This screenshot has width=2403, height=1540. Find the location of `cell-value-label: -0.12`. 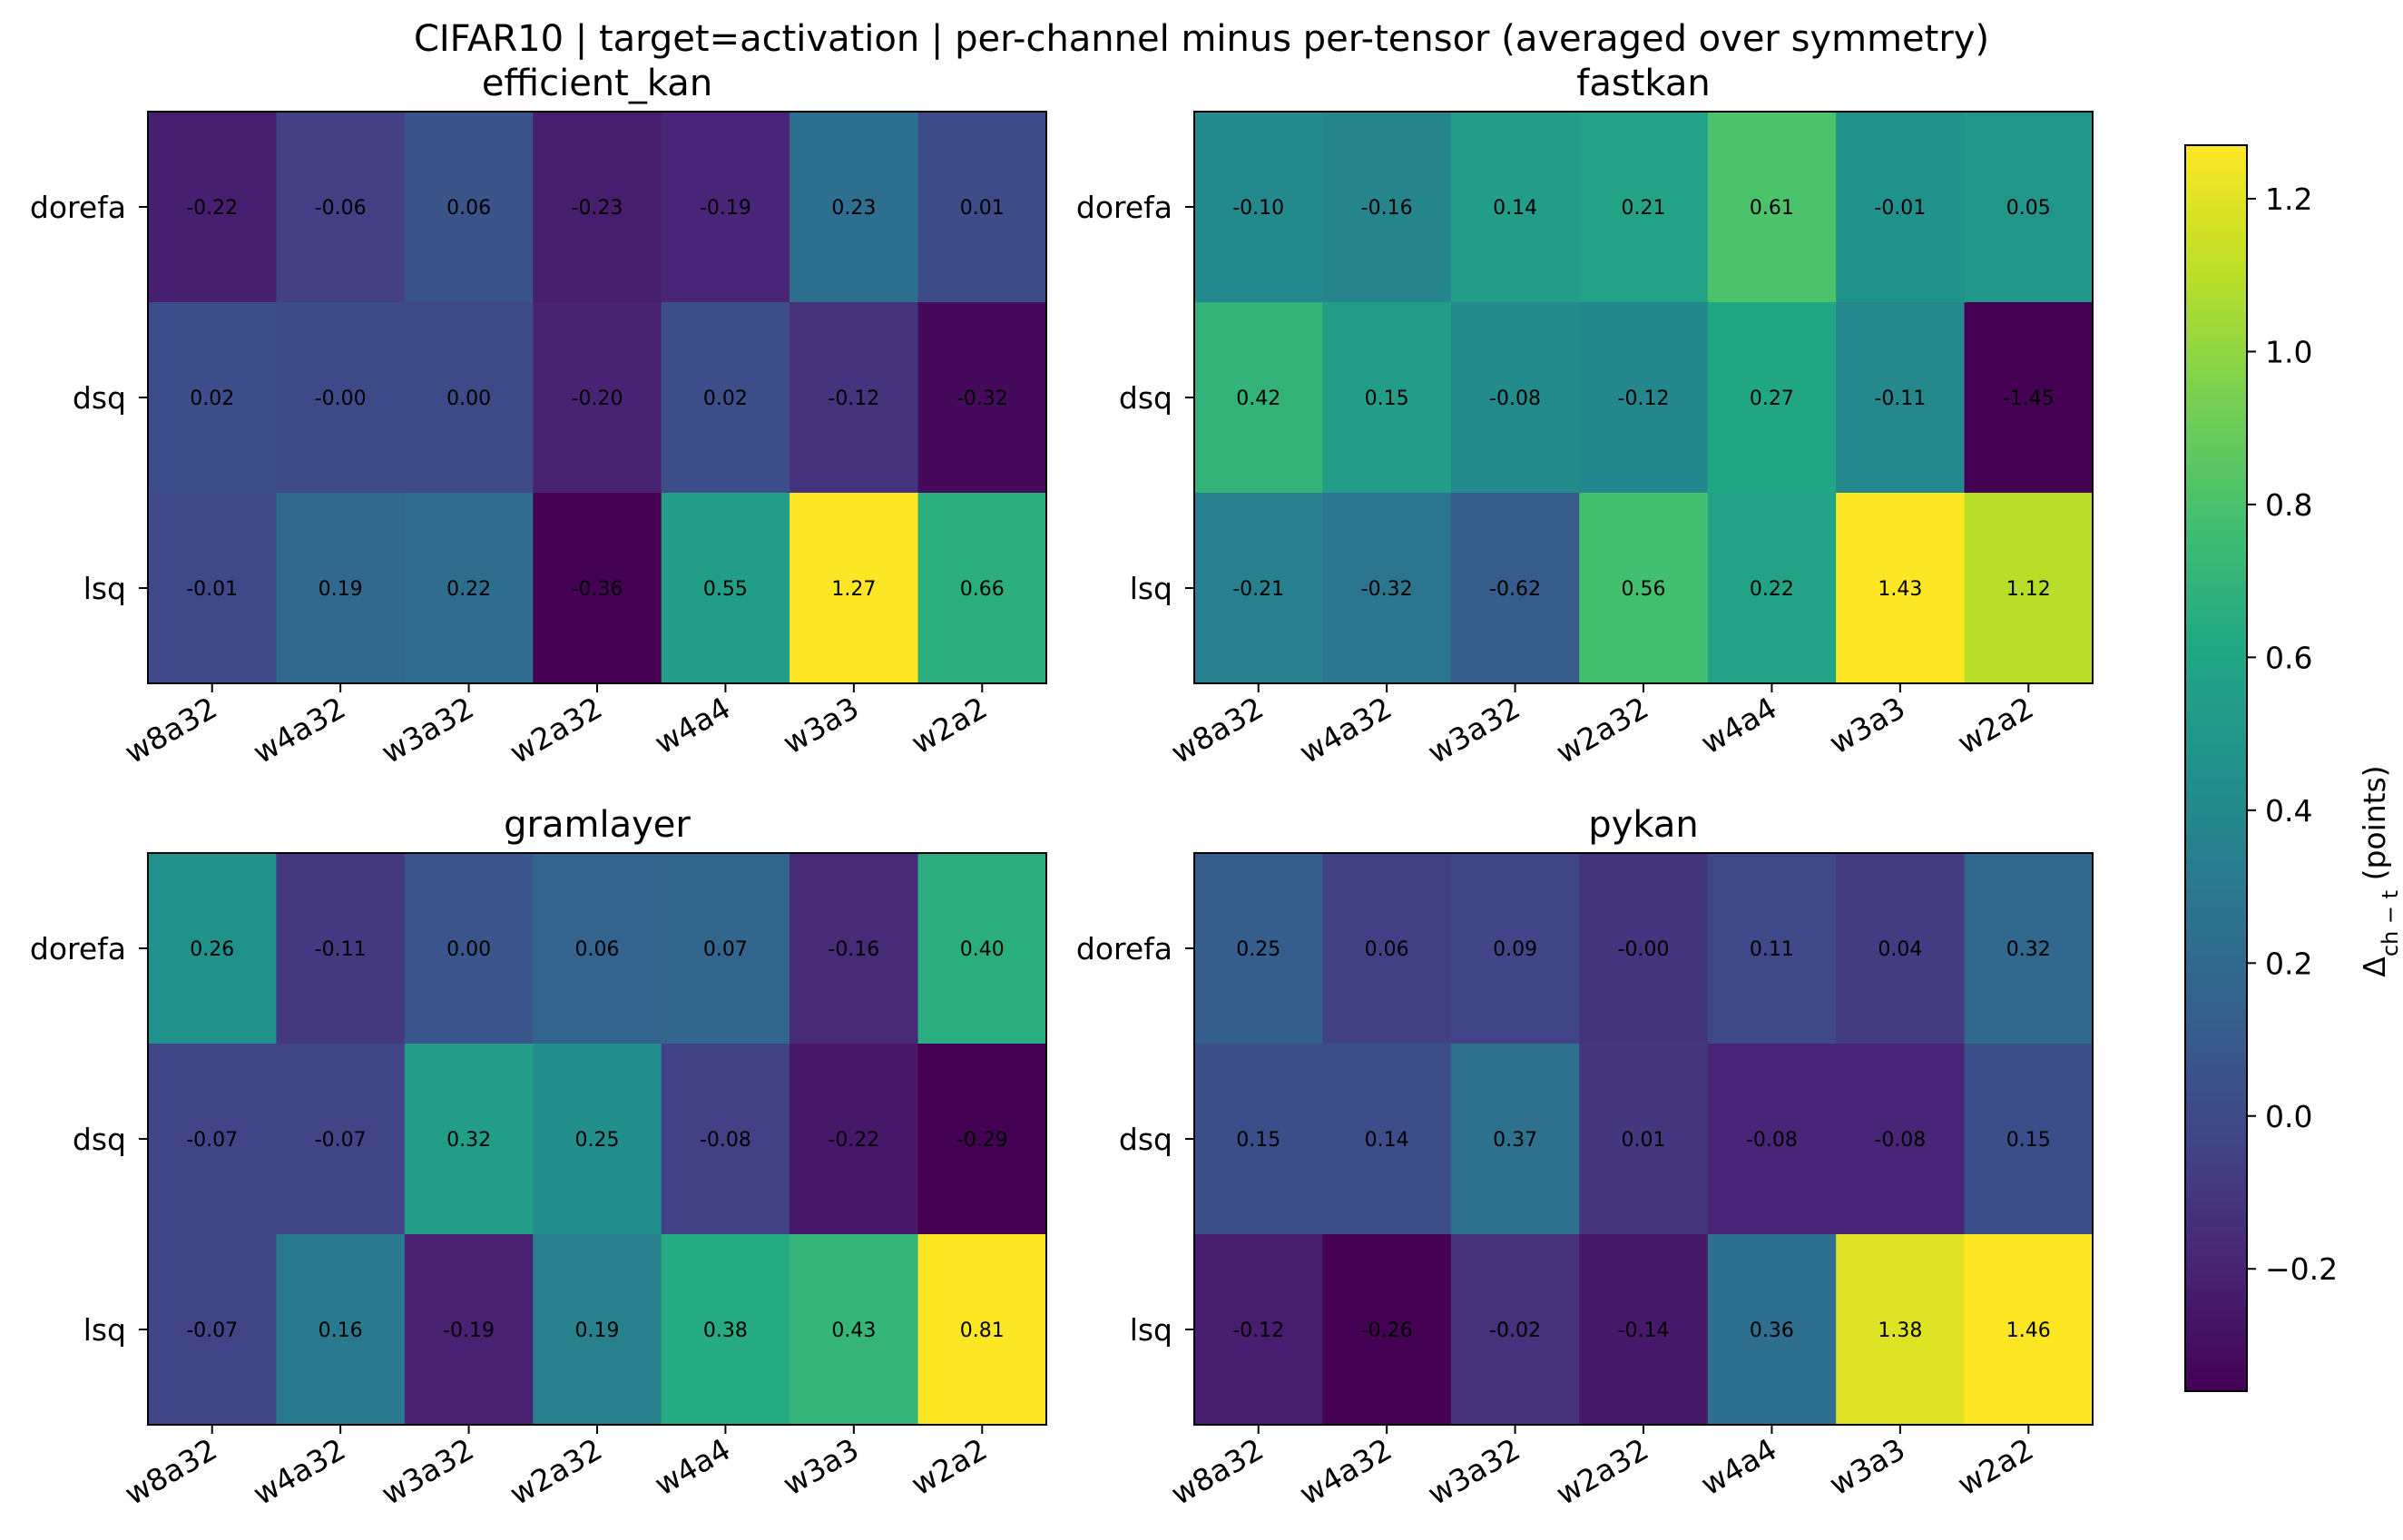

cell-value-label: -0.12 is located at coordinates (854, 398).